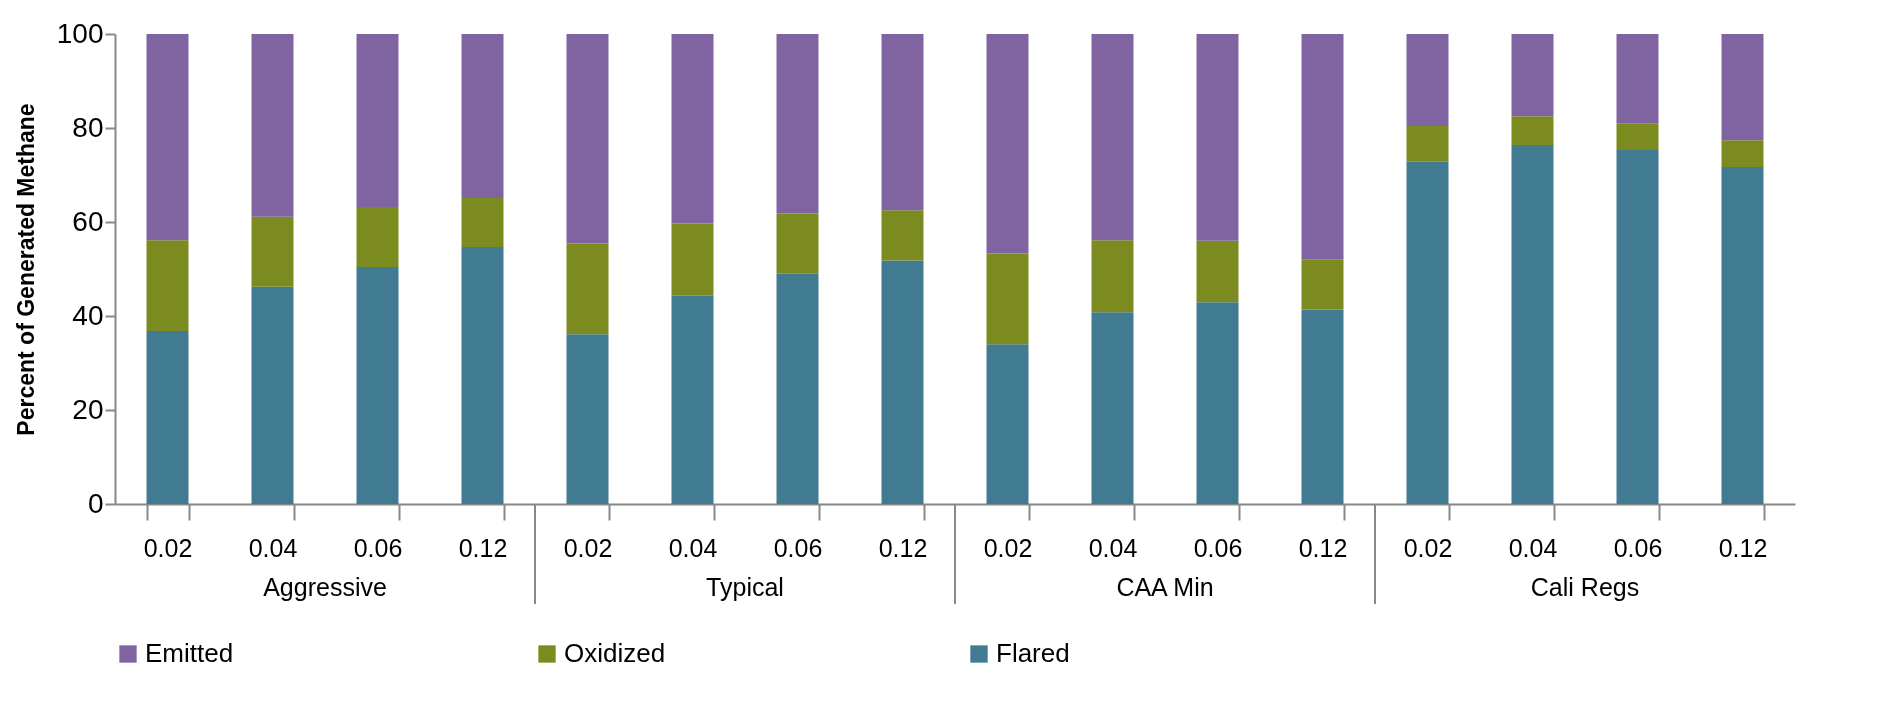 This screenshot has width=1897, height=706. I want to click on text: Aggressive, so click(325, 587).